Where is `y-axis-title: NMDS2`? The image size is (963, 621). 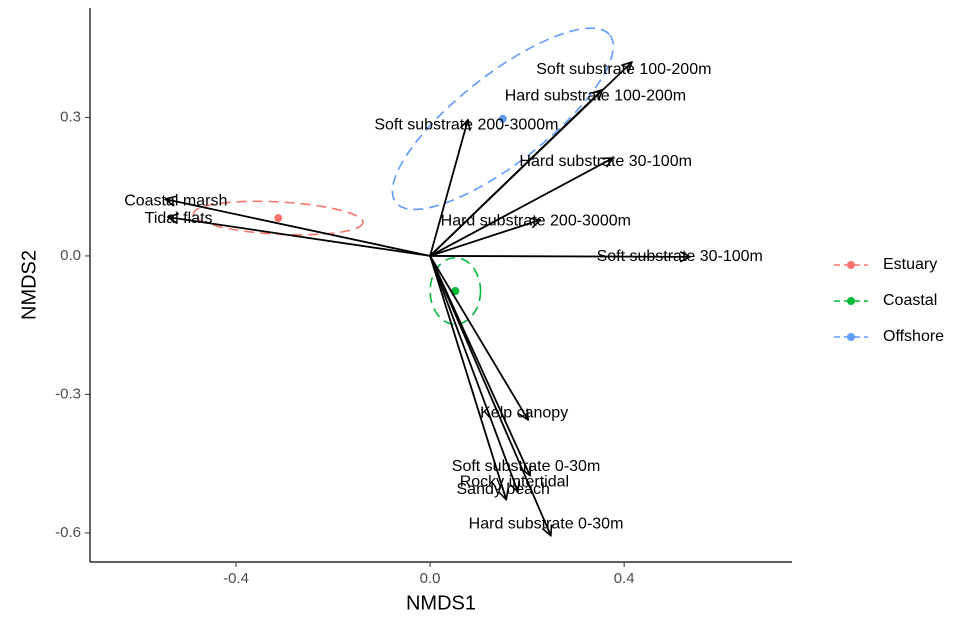 y-axis-title: NMDS2 is located at coordinates (29, 285).